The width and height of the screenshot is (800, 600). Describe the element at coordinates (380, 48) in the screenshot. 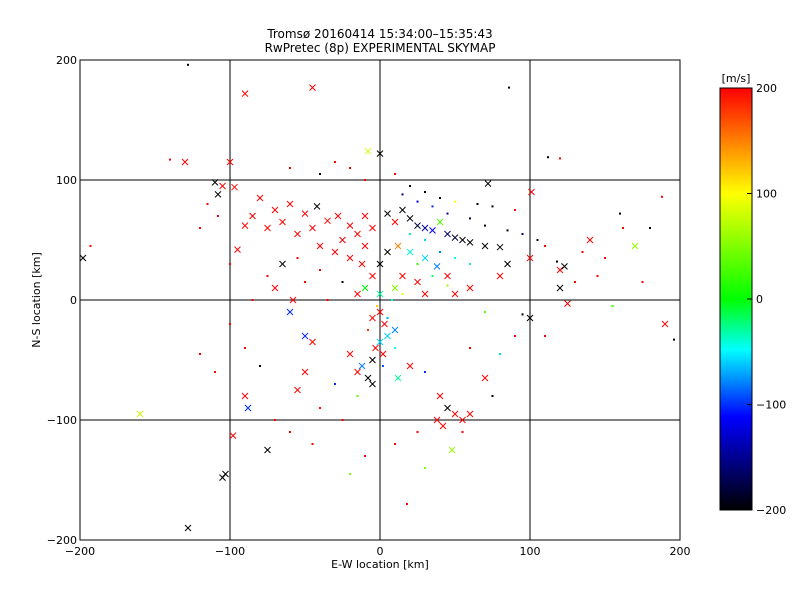

I see `chart-subtitle: RwPretec (8p) EXPERIMENTAL SKYMAP` at that location.